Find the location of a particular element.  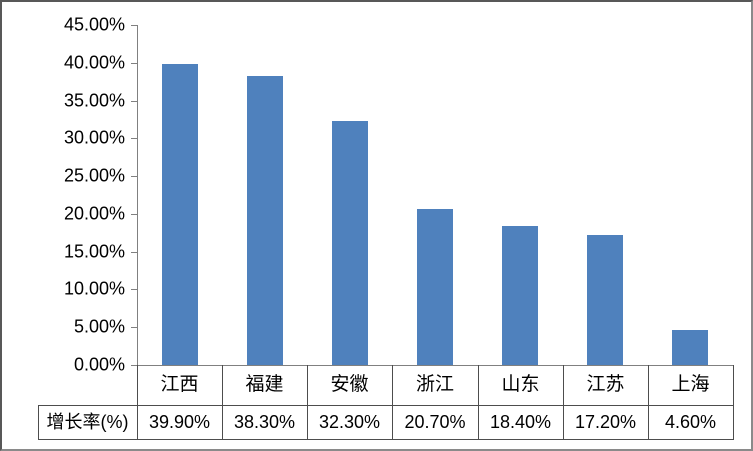

category-cell: 上海 is located at coordinates (690, 384).